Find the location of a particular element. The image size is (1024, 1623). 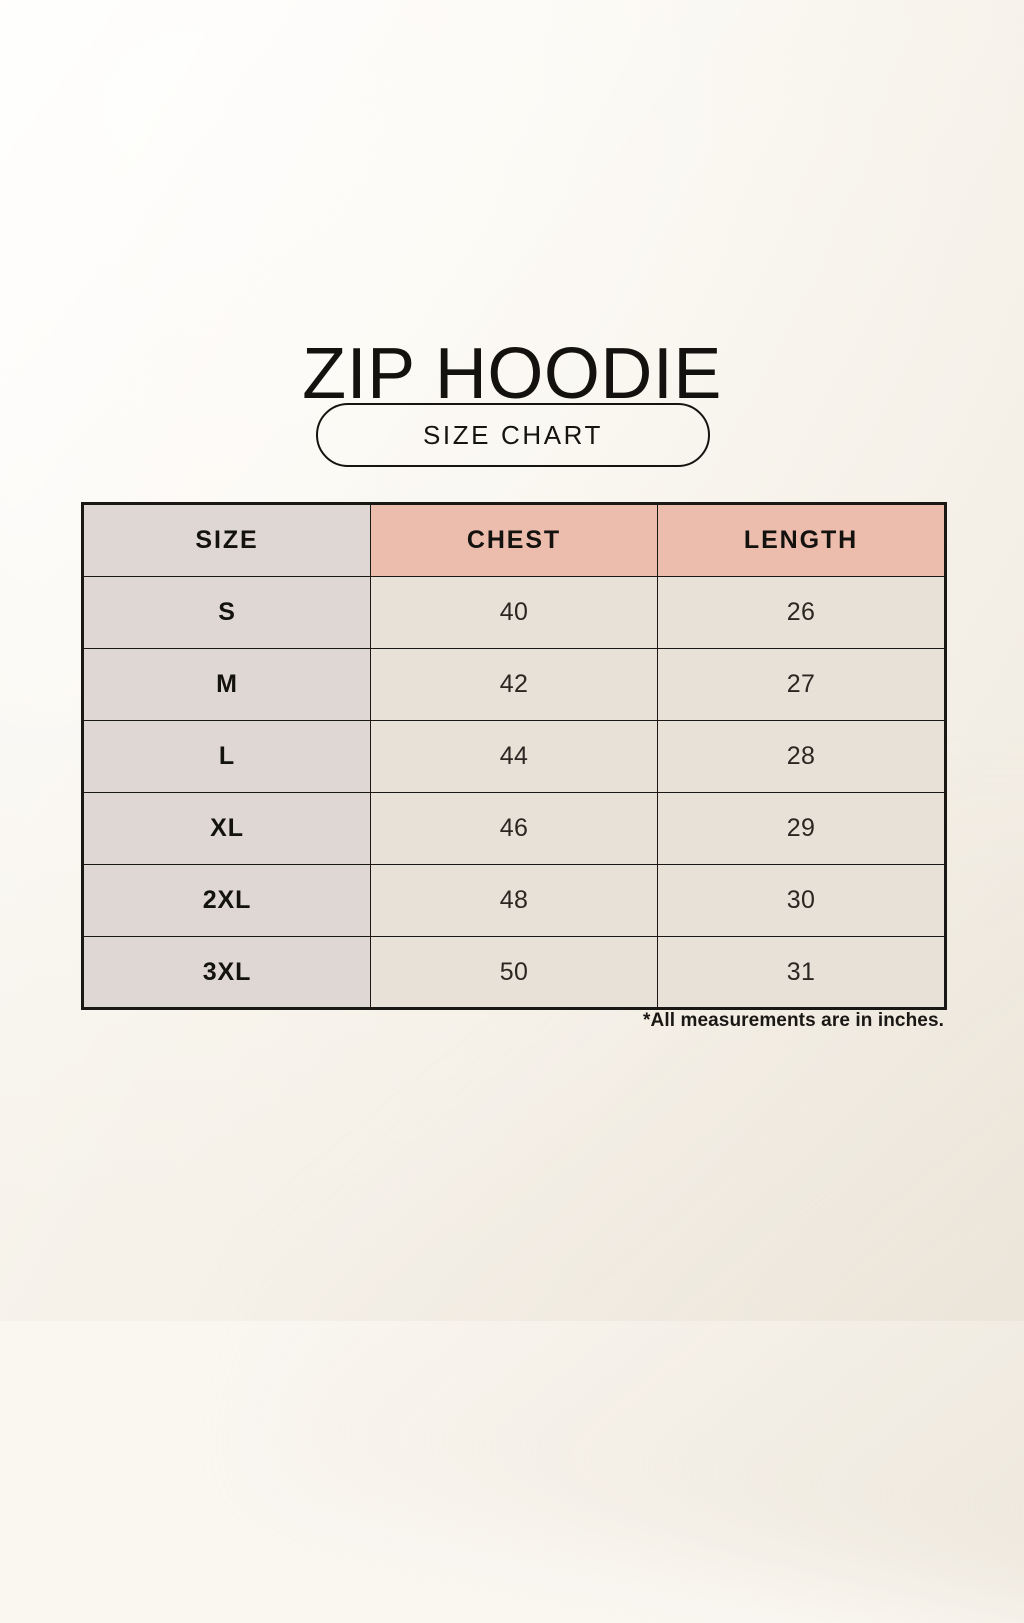

column-header-length: LENGTH is located at coordinates (801, 540).